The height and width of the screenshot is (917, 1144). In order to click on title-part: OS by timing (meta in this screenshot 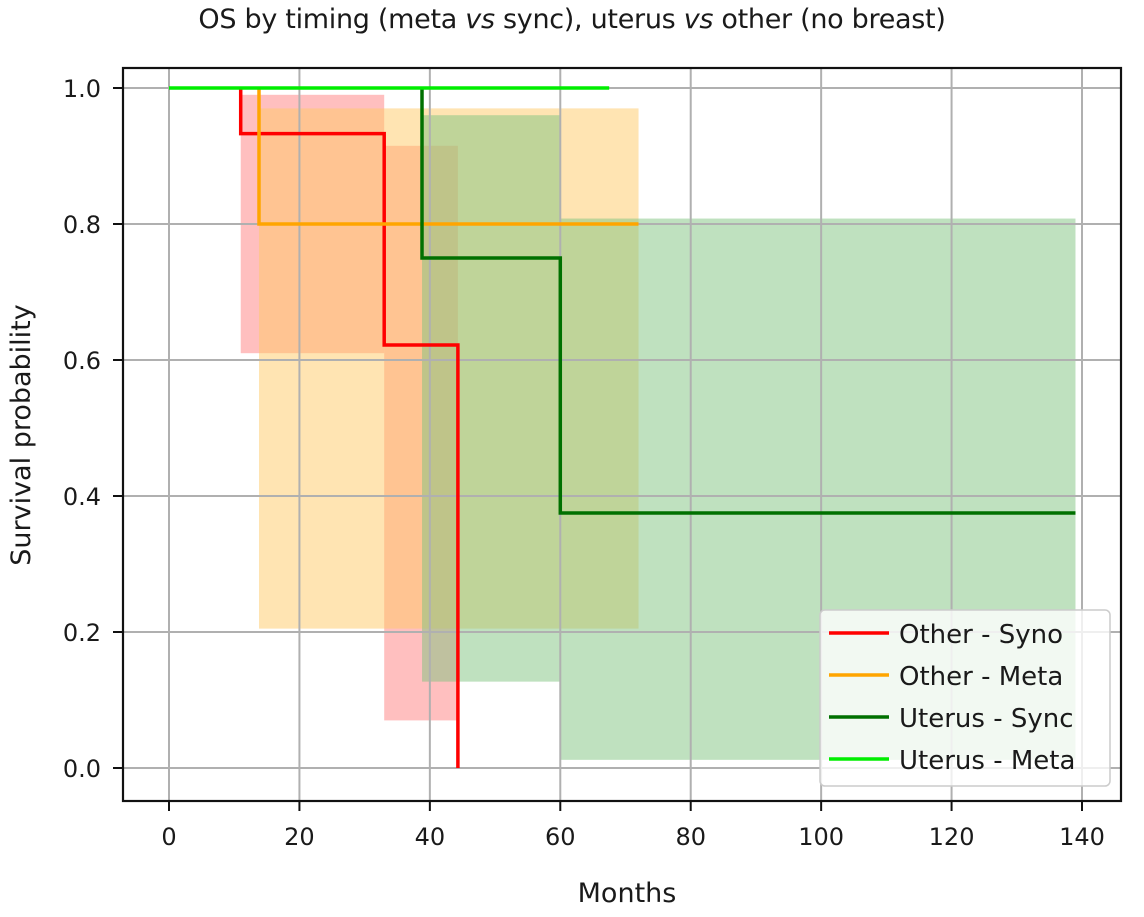, I will do `click(332, 19)`.